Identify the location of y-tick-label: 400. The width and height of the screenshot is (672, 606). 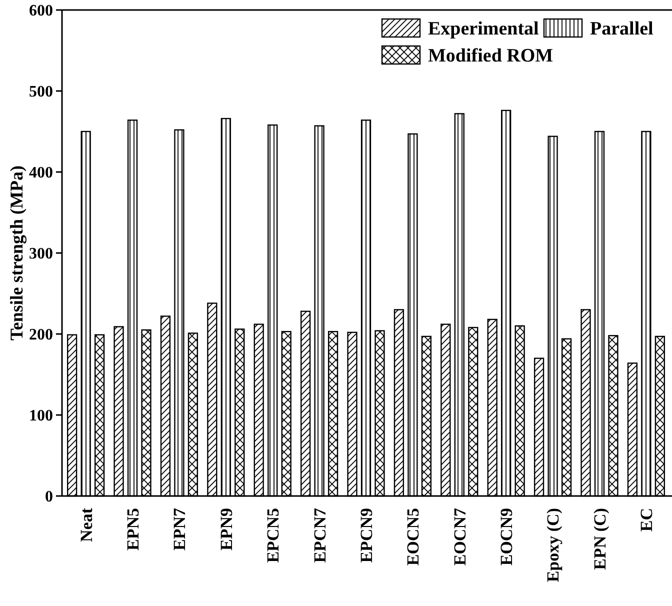
(41, 173).